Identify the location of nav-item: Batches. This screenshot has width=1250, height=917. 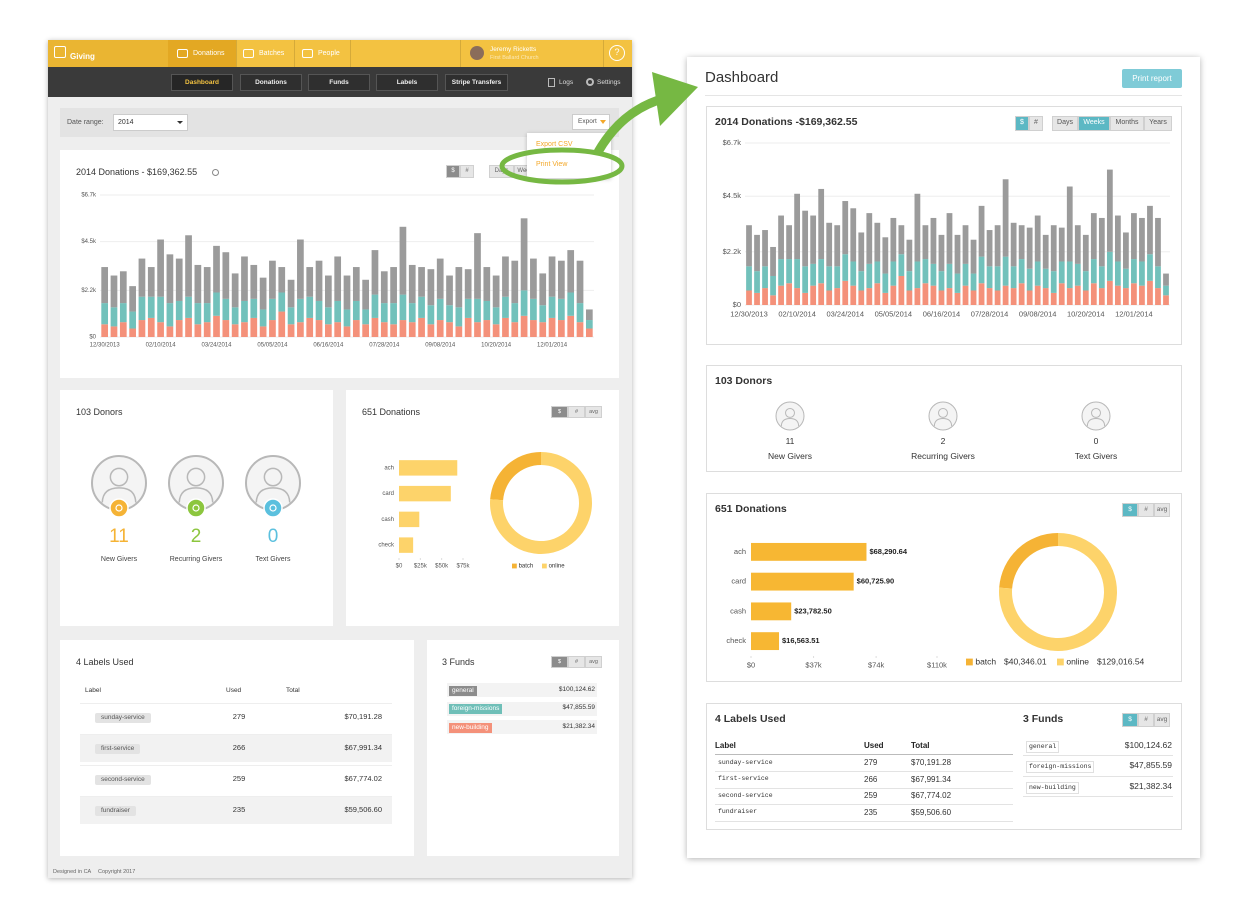
(272, 53).